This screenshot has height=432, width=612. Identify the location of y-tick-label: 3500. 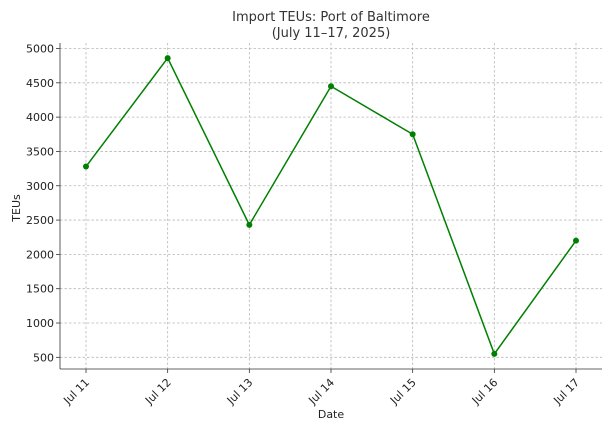
(40, 151).